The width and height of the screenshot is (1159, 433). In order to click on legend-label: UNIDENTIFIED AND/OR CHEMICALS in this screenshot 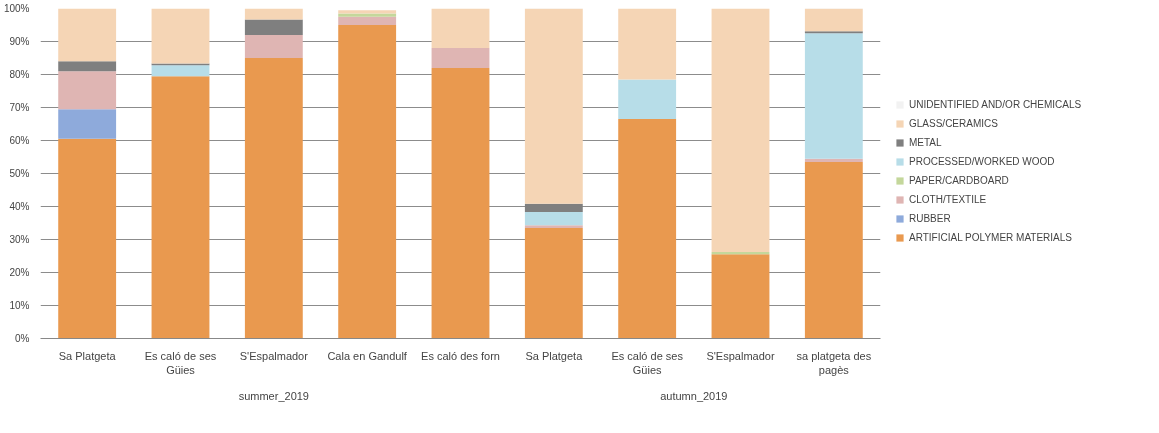, I will do `click(995, 104)`.